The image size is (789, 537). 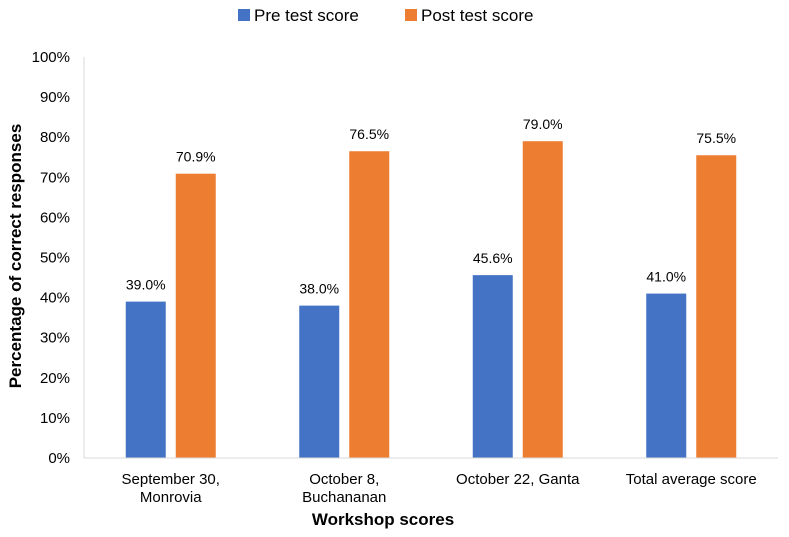 I want to click on x-axis-title: Workshop scores, so click(x=383, y=519).